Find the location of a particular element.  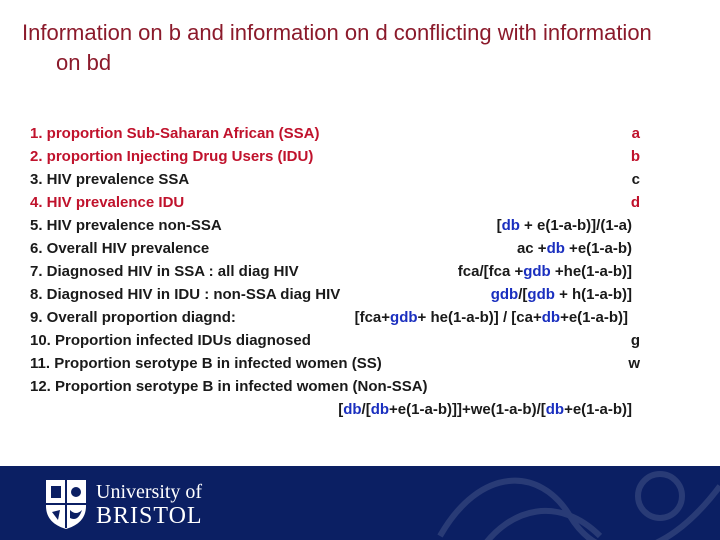

item-label: 9. Overall proportion diagnd: is located at coordinates (133, 317).